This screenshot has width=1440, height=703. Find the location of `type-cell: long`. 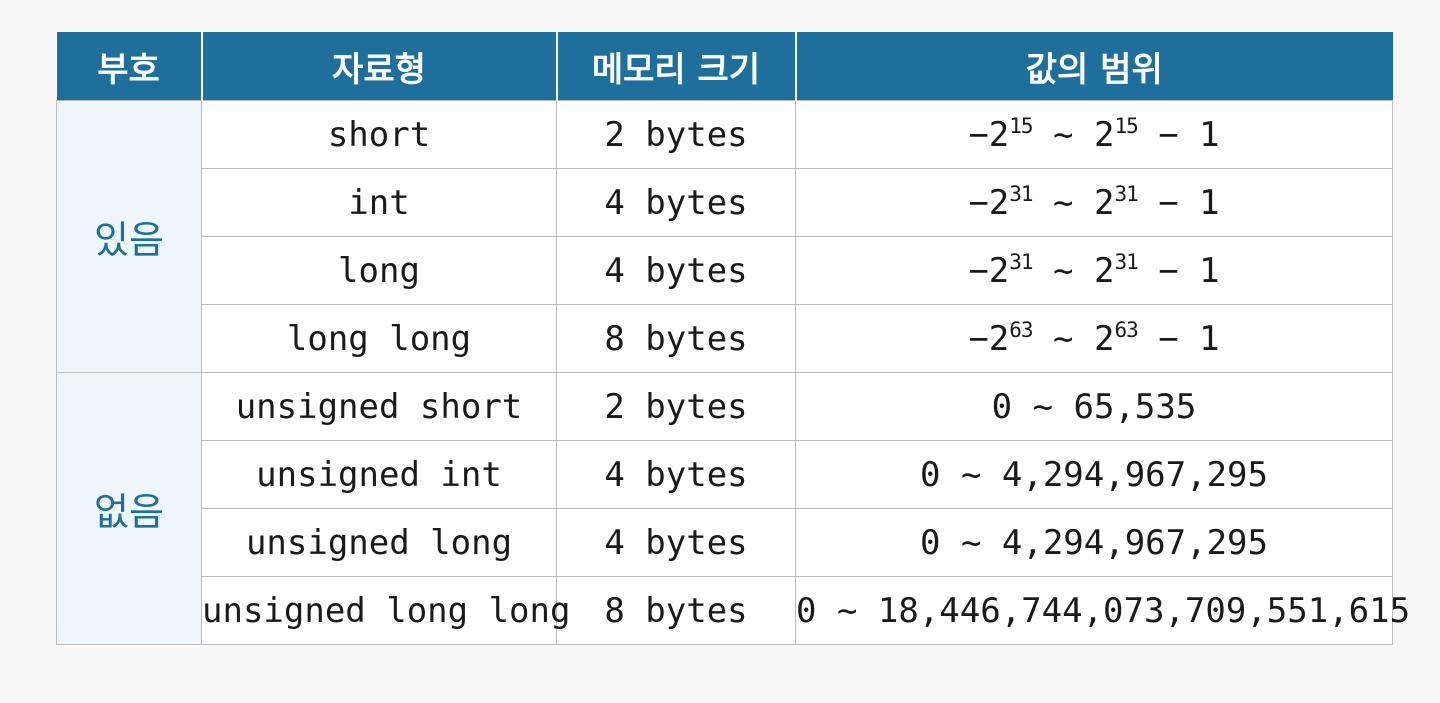

type-cell: long is located at coordinates (379, 270).